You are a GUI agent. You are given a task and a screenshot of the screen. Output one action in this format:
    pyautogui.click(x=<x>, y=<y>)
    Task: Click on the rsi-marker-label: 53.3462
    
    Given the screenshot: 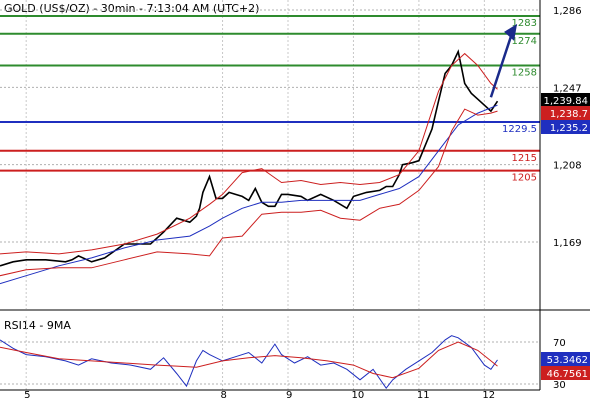 What is the action you would take?
    pyautogui.click(x=567, y=360)
    